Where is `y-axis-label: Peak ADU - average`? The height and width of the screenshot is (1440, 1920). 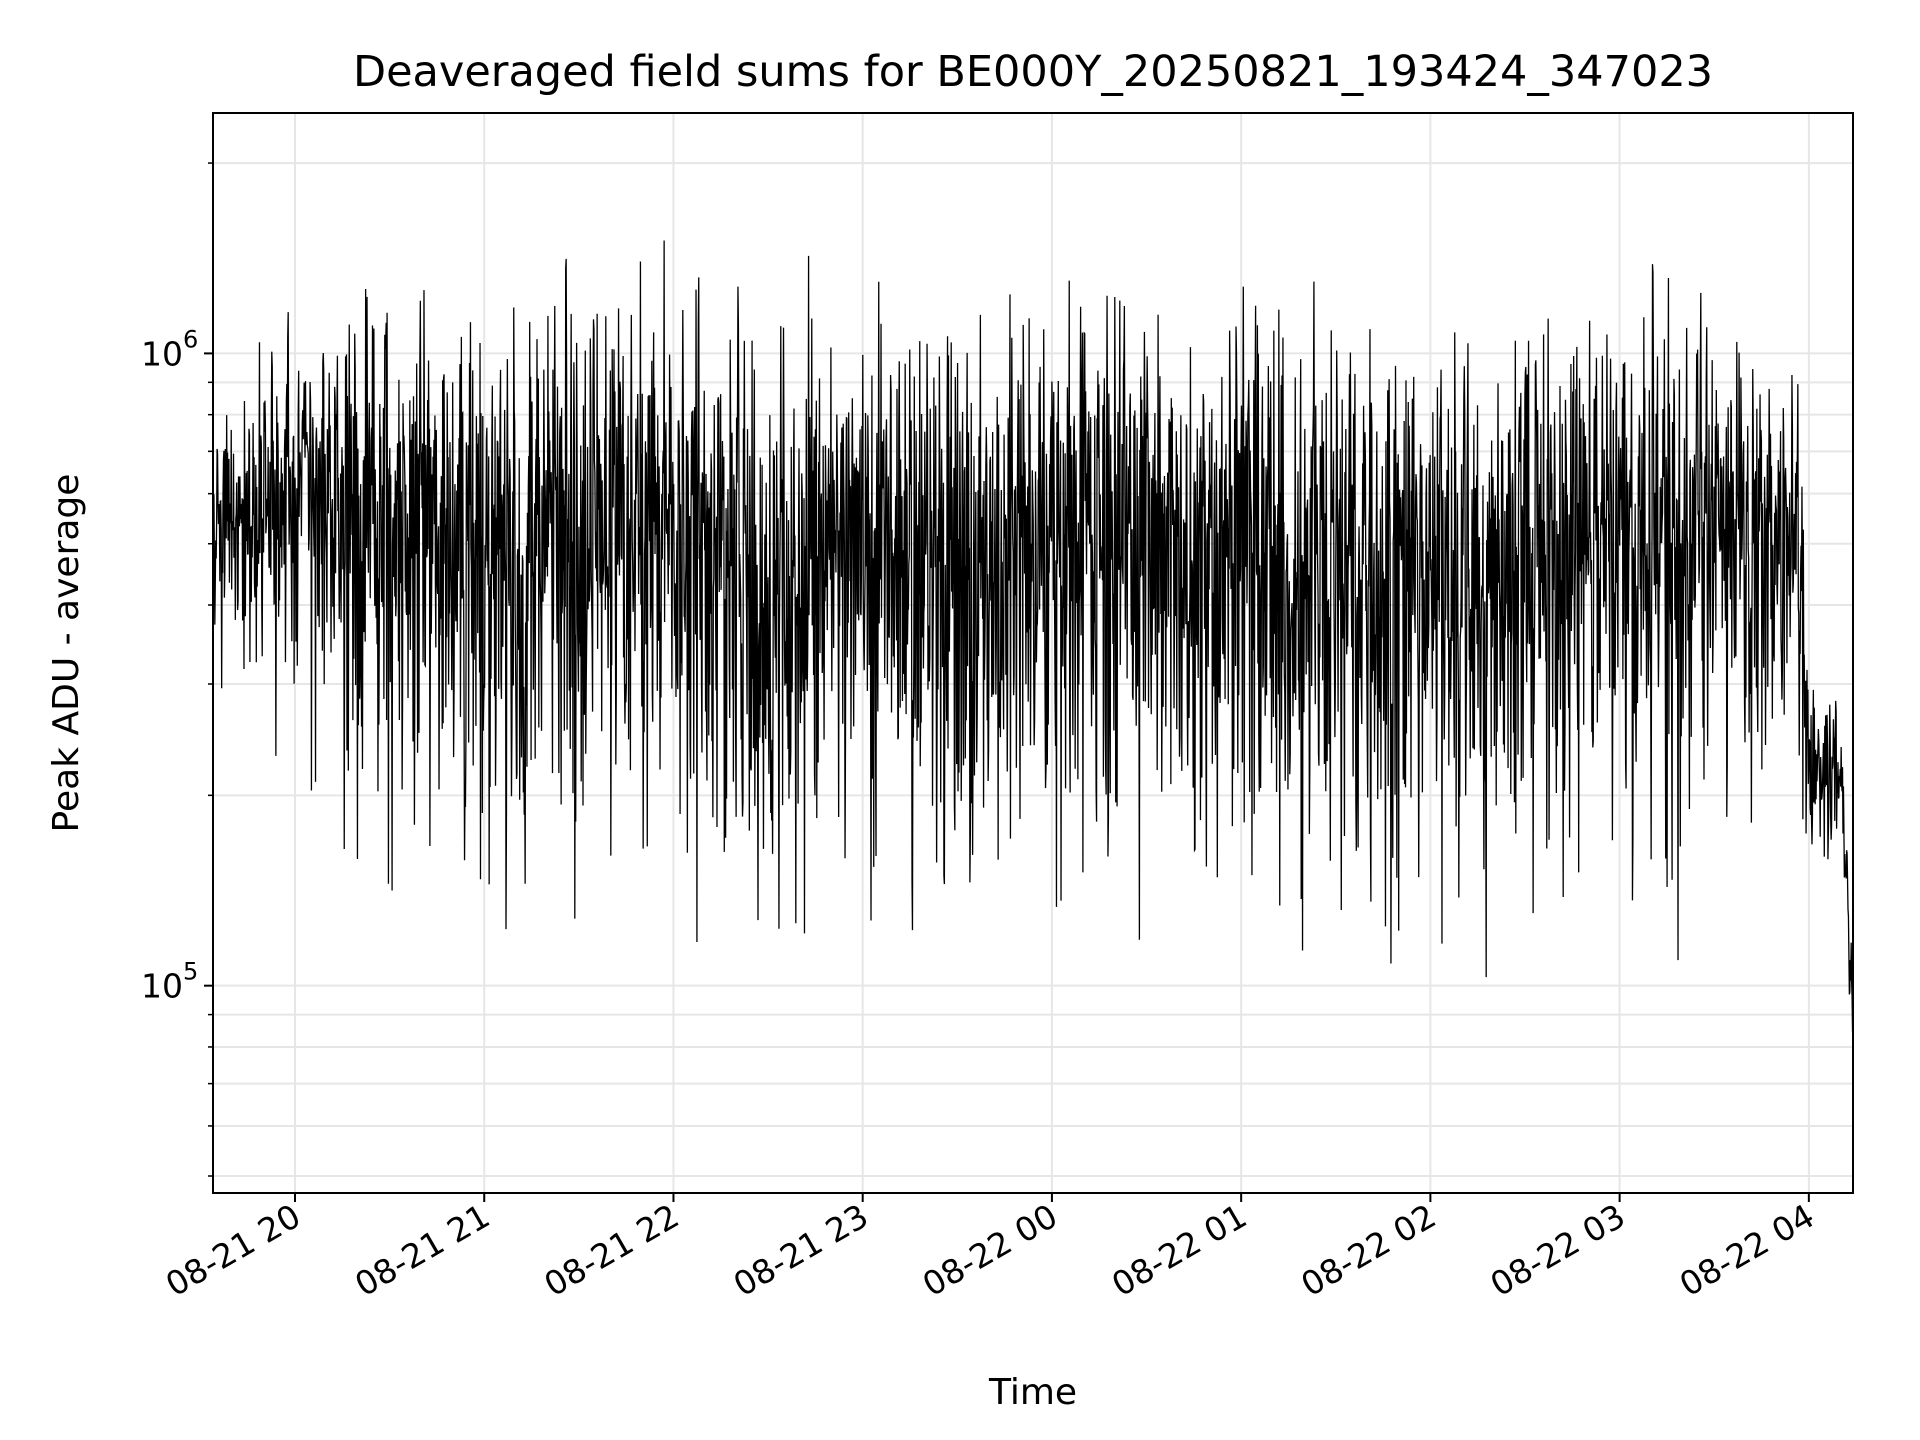 y-axis-label: Peak ADU - average is located at coordinates (66, 653).